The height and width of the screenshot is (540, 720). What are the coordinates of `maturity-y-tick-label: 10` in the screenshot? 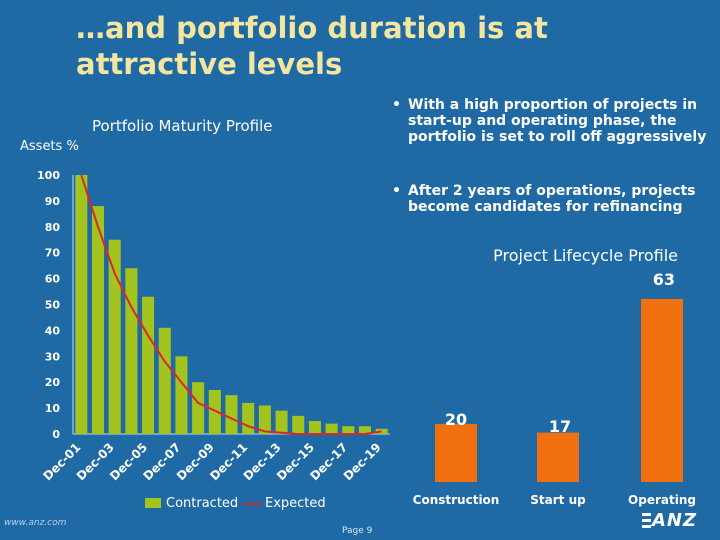 It's located at (53, 408).